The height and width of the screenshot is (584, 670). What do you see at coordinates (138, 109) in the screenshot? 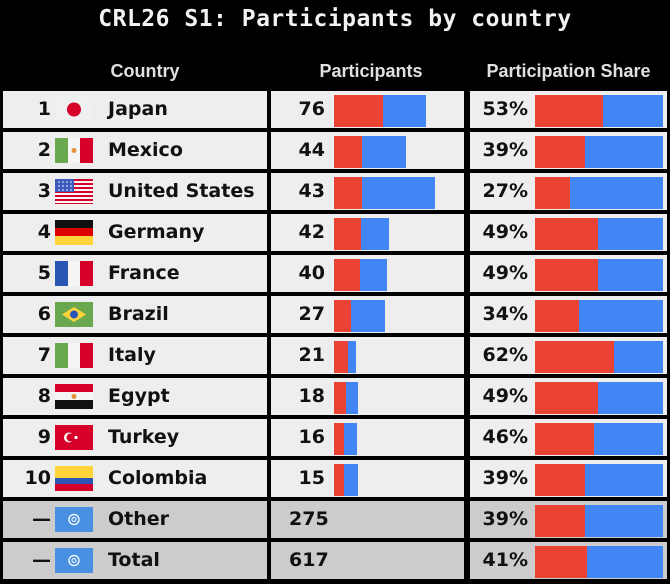
I see `country-name: Japan` at bounding box center [138, 109].